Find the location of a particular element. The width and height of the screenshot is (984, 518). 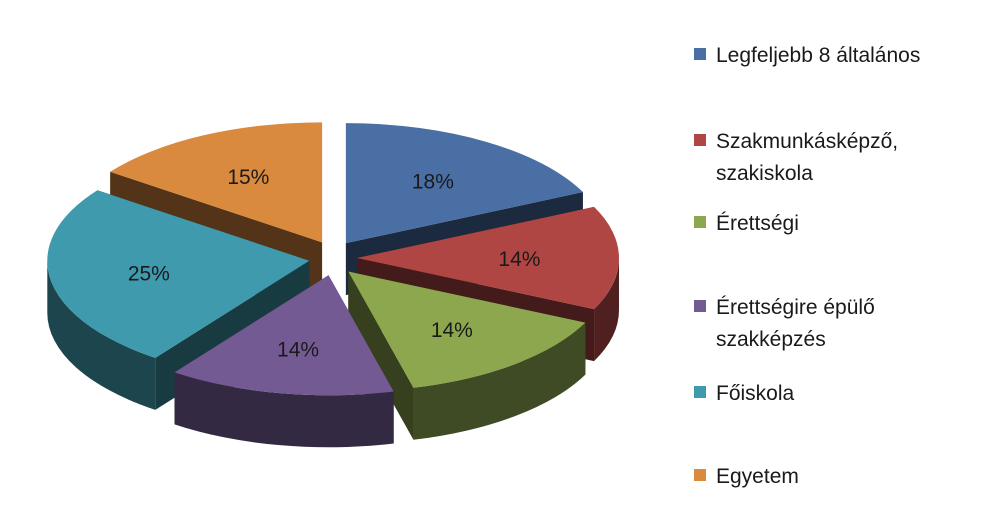

legend-item-3: Érettségire épülő szakképzés is located at coordinates (835, 324).